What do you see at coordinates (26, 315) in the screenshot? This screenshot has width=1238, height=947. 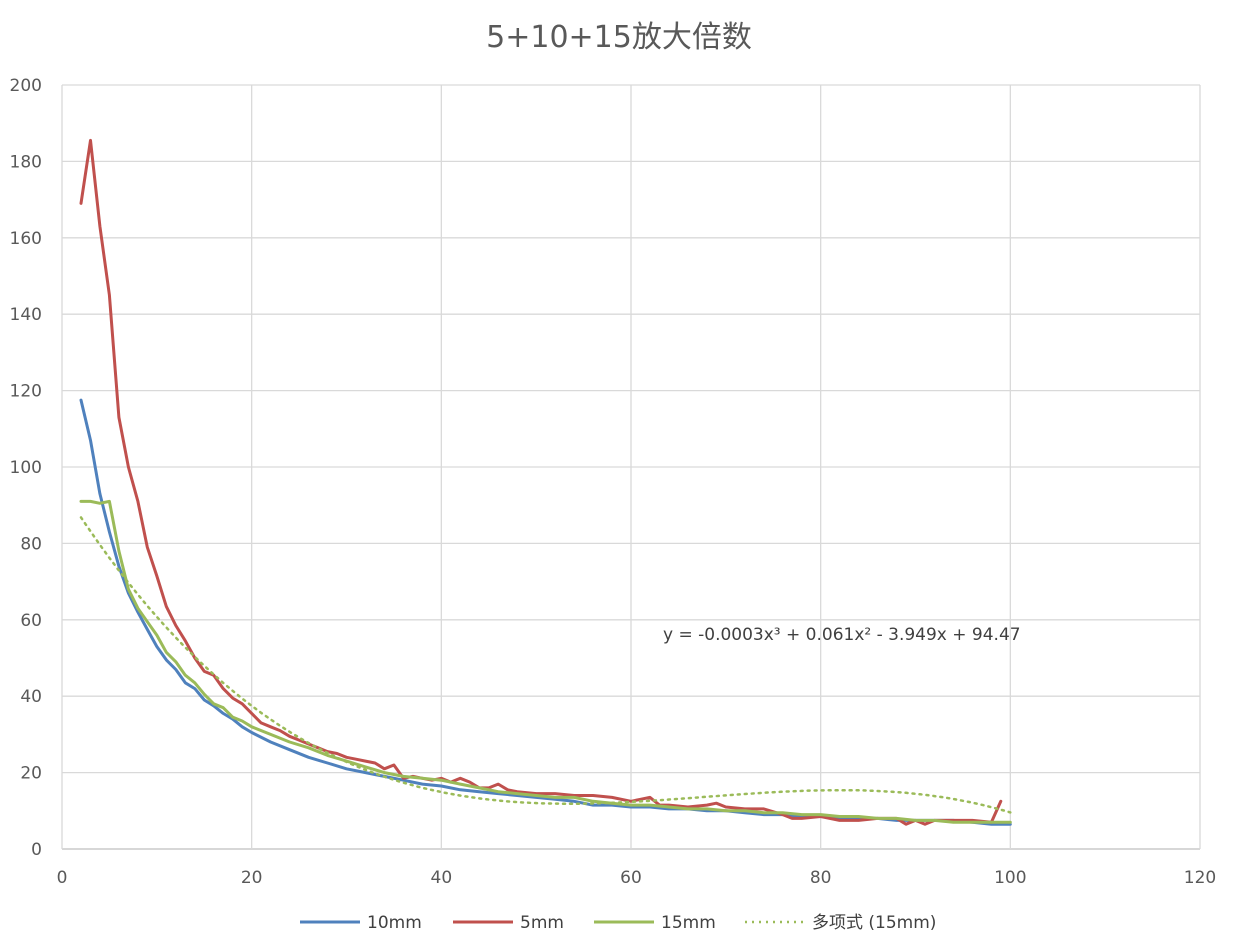 I see `y-tick-label: 140` at bounding box center [26, 315].